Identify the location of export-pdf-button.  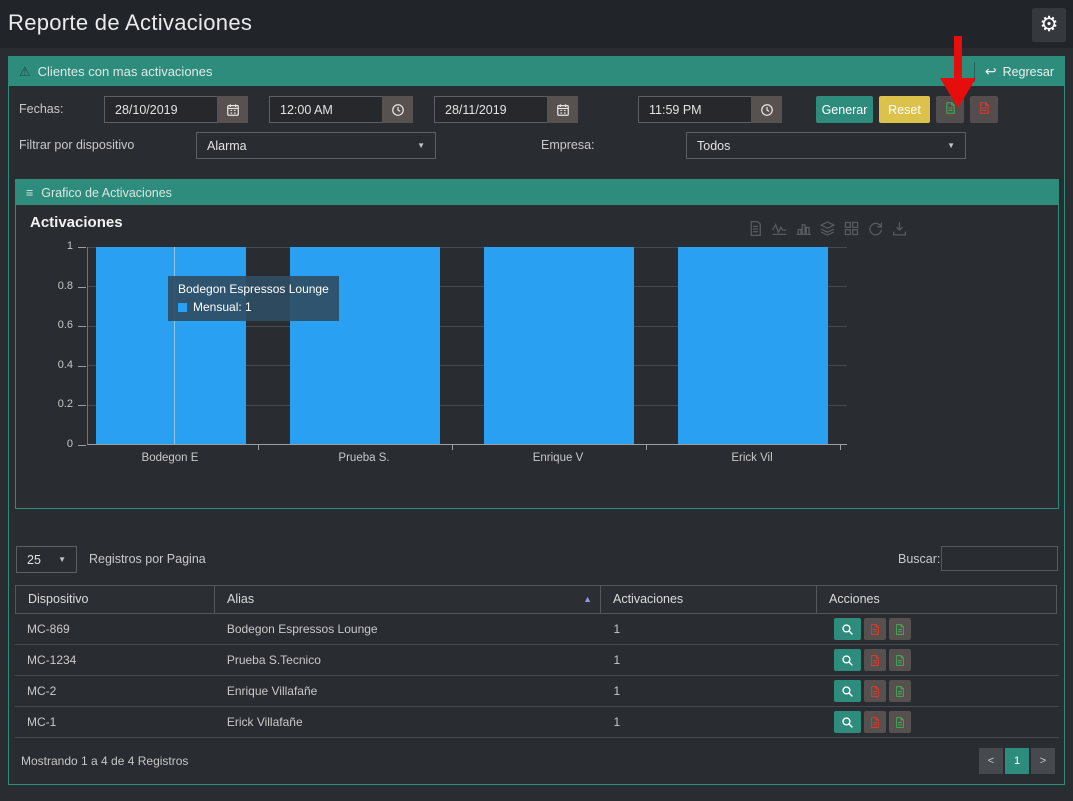
(984, 109).